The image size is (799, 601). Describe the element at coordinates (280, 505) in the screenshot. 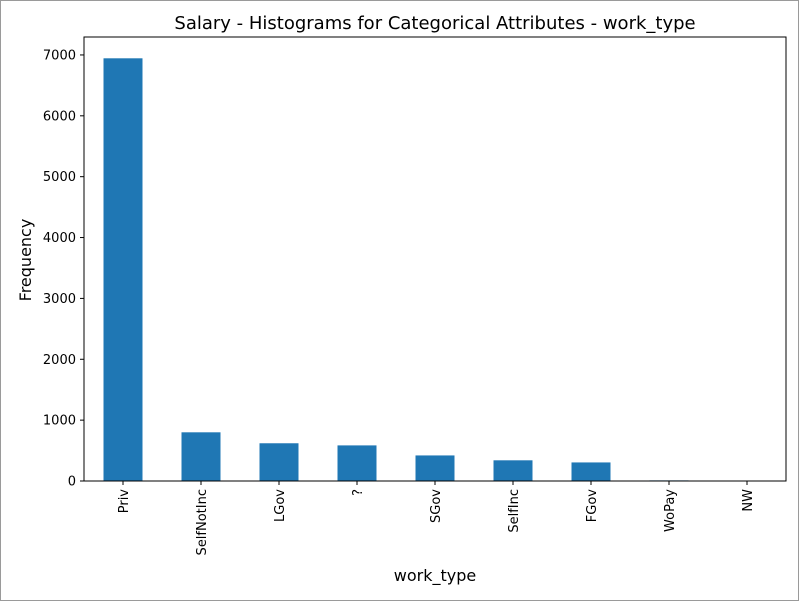

I see `x-tick-label-2: LGov` at that location.